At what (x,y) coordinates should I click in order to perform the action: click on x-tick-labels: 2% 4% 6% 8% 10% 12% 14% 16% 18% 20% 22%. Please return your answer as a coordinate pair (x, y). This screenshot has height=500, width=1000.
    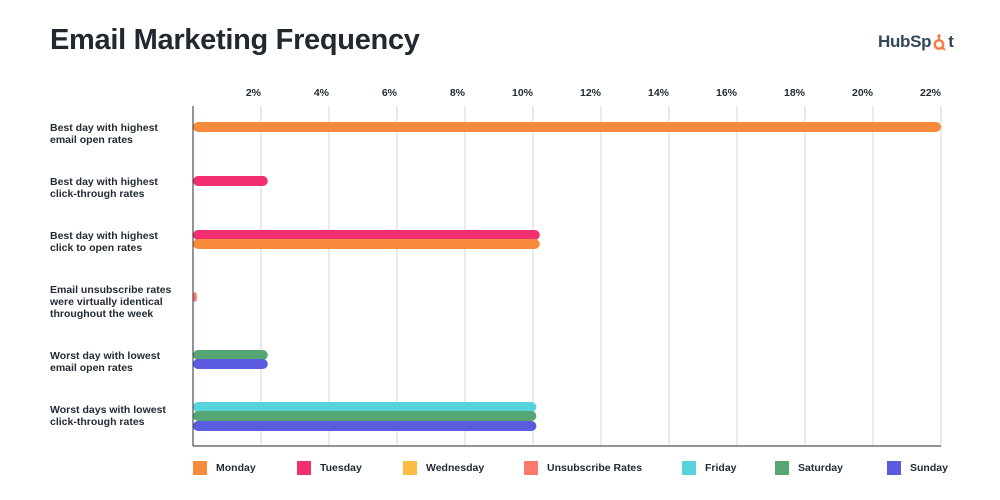
    Looking at the image, I should click on (594, 93).